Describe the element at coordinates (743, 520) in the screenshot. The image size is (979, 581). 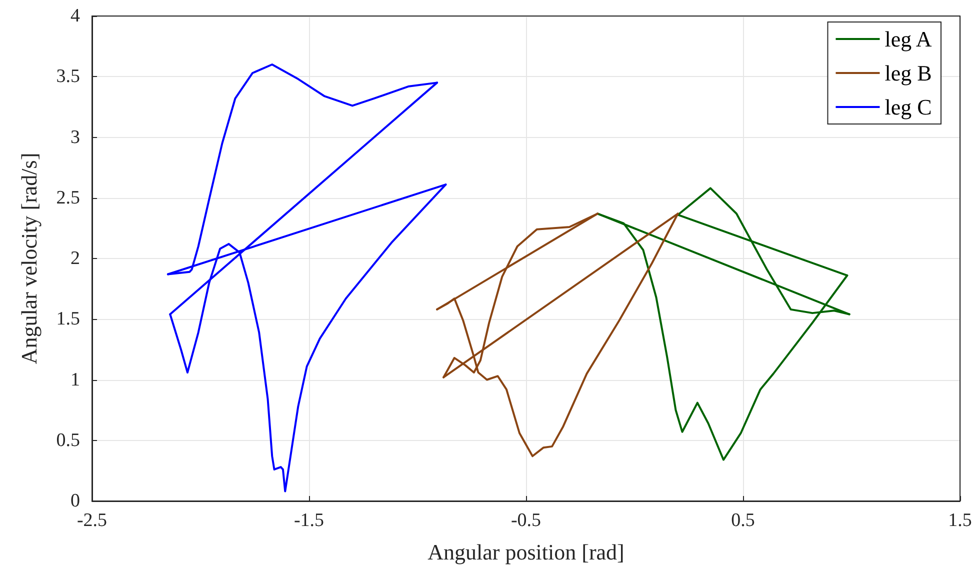
I see `x-tick-label: 0.5` at that location.